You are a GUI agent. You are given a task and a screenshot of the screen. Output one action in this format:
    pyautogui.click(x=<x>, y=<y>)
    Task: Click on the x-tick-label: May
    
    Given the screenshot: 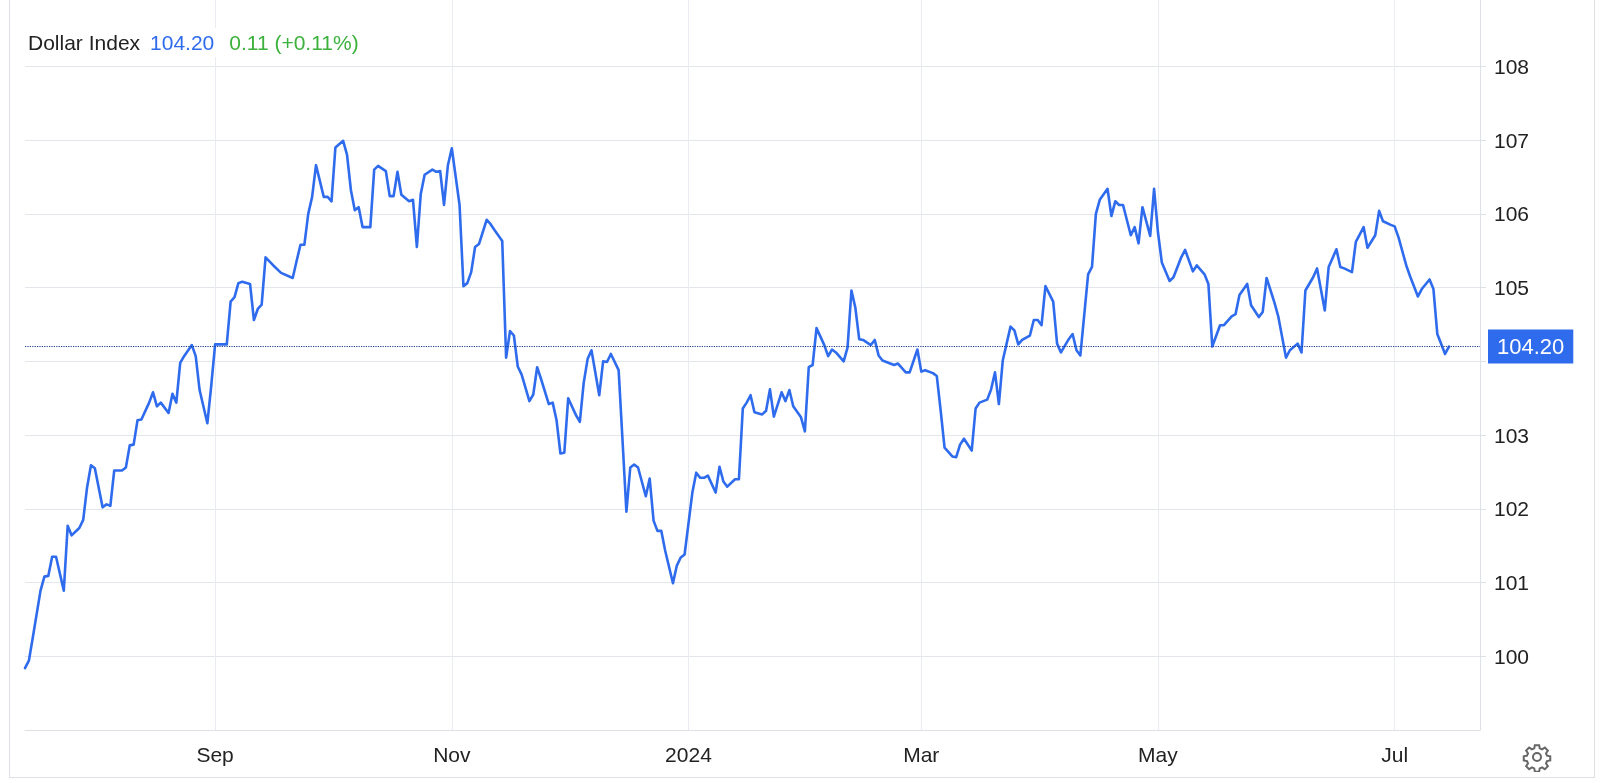 What is the action you would take?
    pyautogui.click(x=1158, y=754)
    